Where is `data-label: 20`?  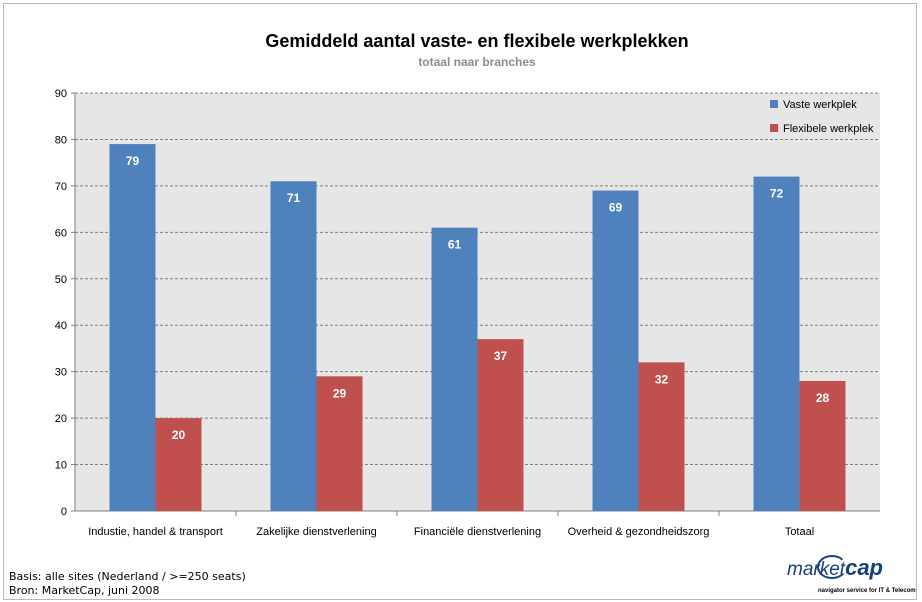 data-label: 20 is located at coordinates (179, 435).